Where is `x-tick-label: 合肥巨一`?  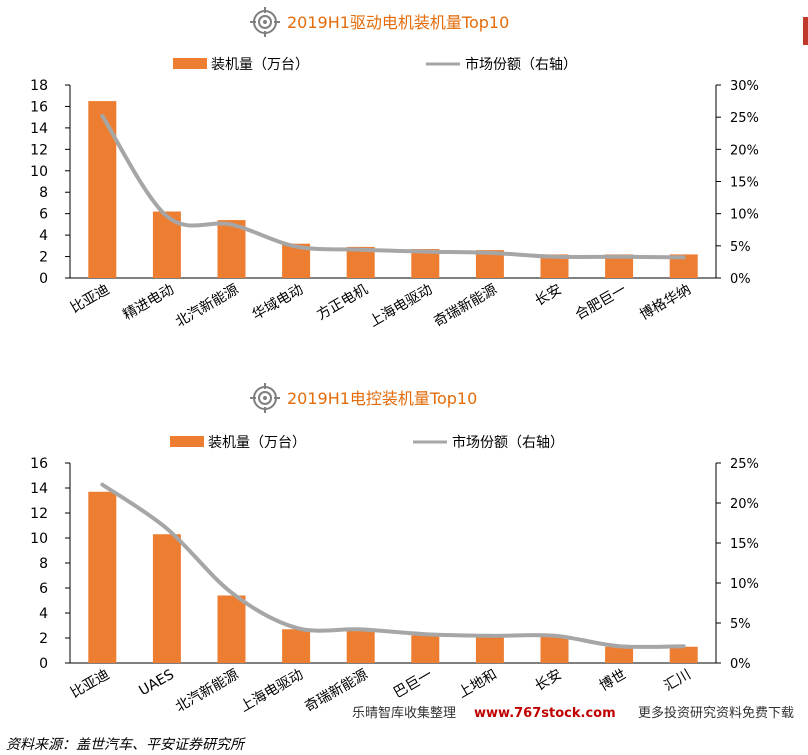 x-tick-label: 合肥巨一 is located at coordinates (601, 303).